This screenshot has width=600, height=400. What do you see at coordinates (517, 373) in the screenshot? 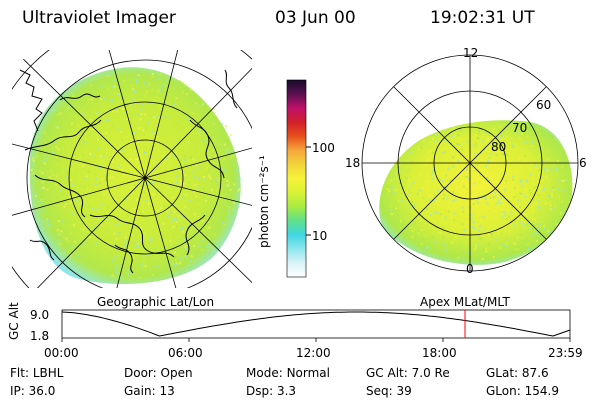
I see `info-glat: GLat: 87.6` at bounding box center [517, 373].